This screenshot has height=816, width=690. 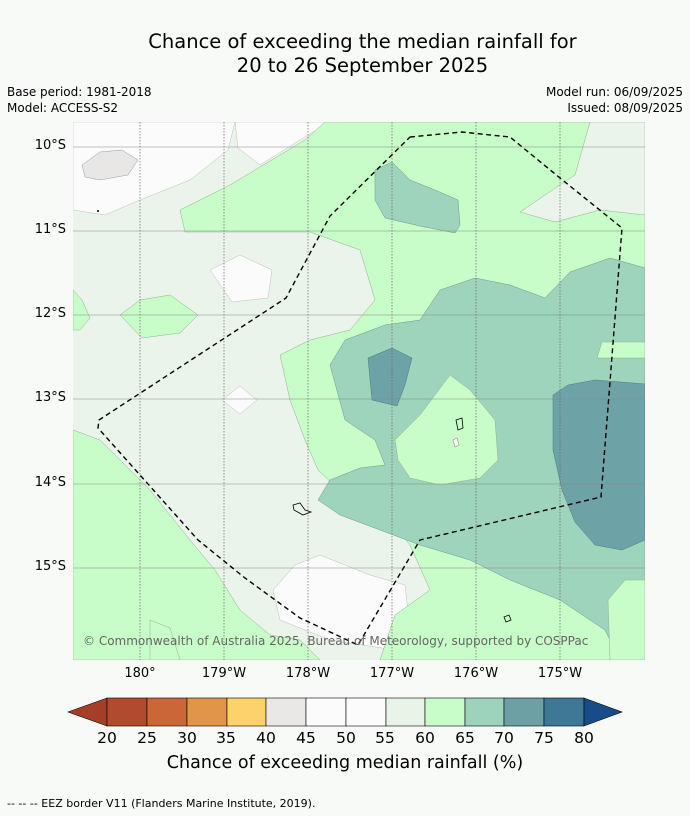 What do you see at coordinates (282, 144) in the screenshot?
I see `band-50-55-north` at bounding box center [282, 144].